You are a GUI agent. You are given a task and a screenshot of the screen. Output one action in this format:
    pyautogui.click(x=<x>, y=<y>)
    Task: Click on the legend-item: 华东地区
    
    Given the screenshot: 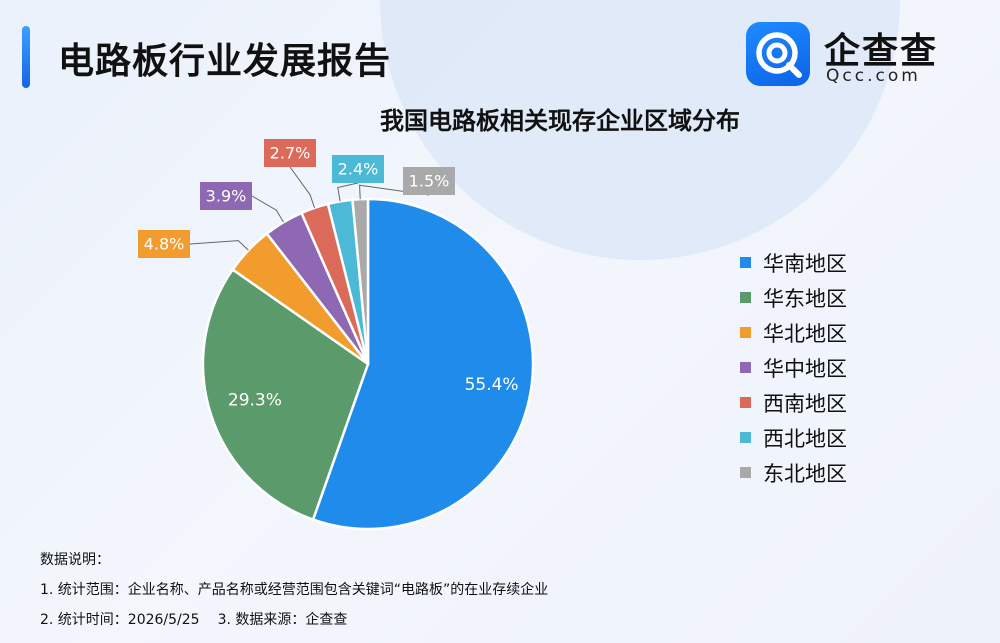 What is the action you would take?
    pyautogui.click(x=793, y=297)
    